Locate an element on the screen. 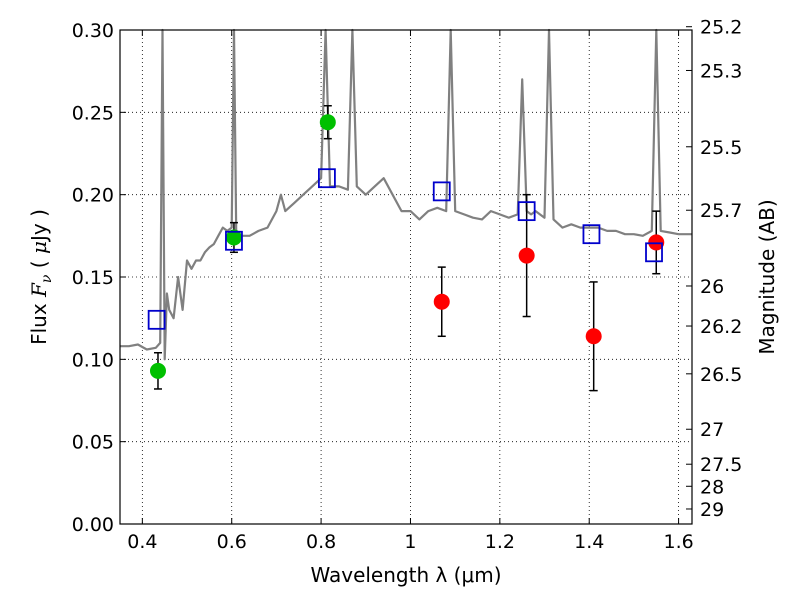 The width and height of the screenshot is (800, 600). y-tick-label: 0.15 is located at coordinates (93, 278).